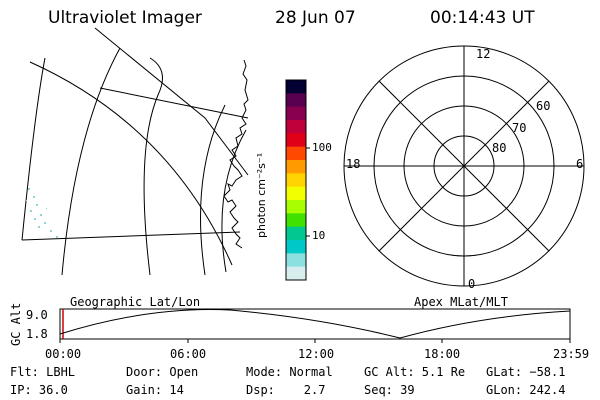 The height and width of the screenshot is (400, 600). Describe the element at coordinates (43, 372) in the screenshot. I see `filter-readout: Flt: LBHL` at that location.